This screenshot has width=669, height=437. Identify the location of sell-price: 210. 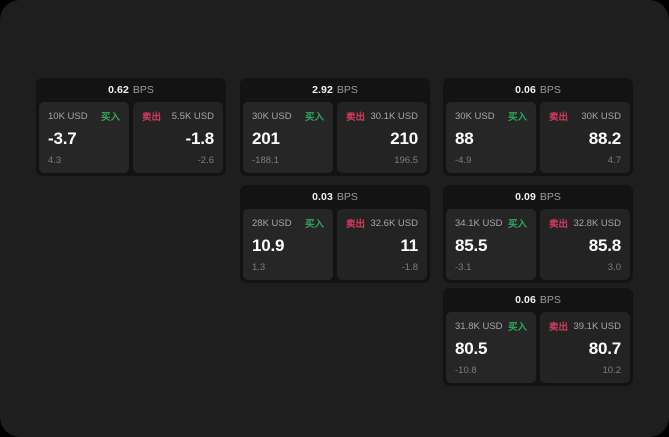
(404, 138).